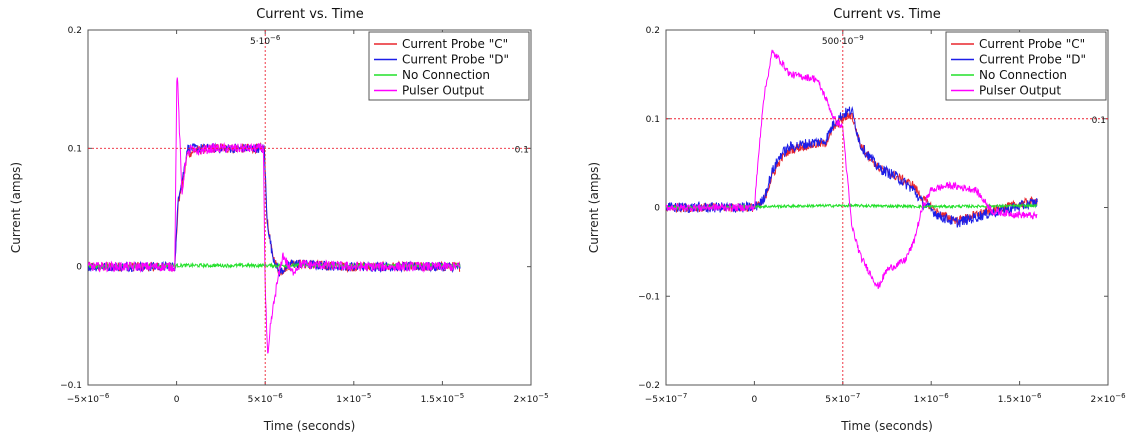 This screenshot has width=1131, height=436. Describe the element at coordinates (858, 38) in the screenshot. I see `ref-vertical-exponent: −9` at that location.